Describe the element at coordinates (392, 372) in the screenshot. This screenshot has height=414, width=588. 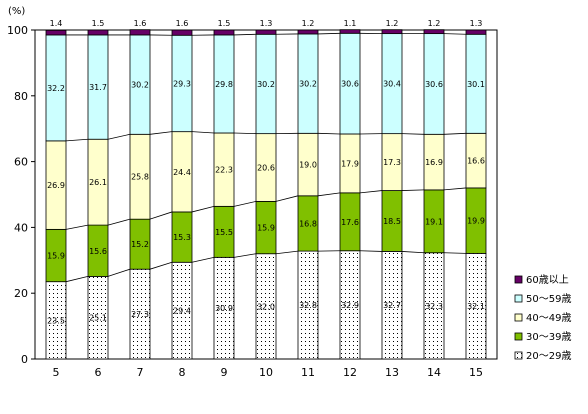
I see `x-tick-label: 13` at that location.